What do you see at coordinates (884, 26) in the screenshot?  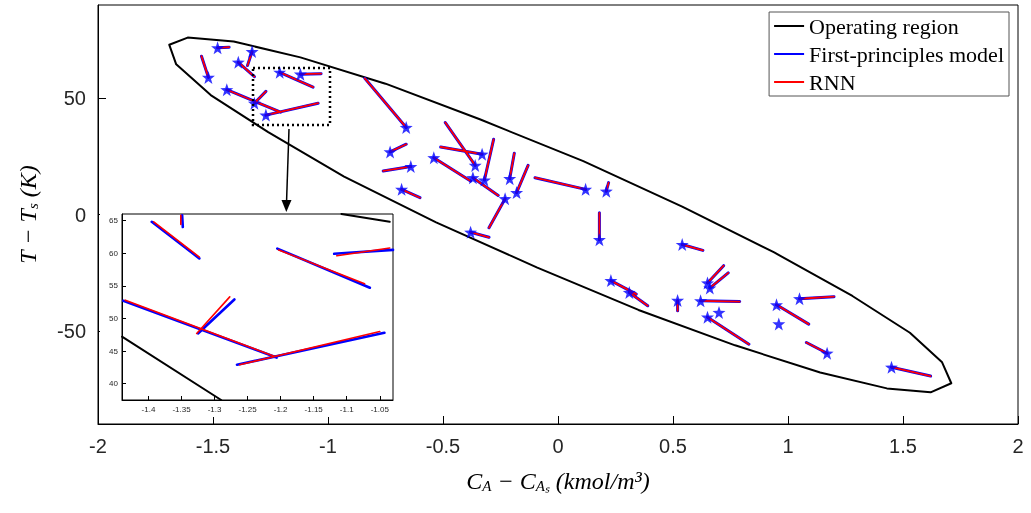 I see `legend-label: Operating region` at bounding box center [884, 26].